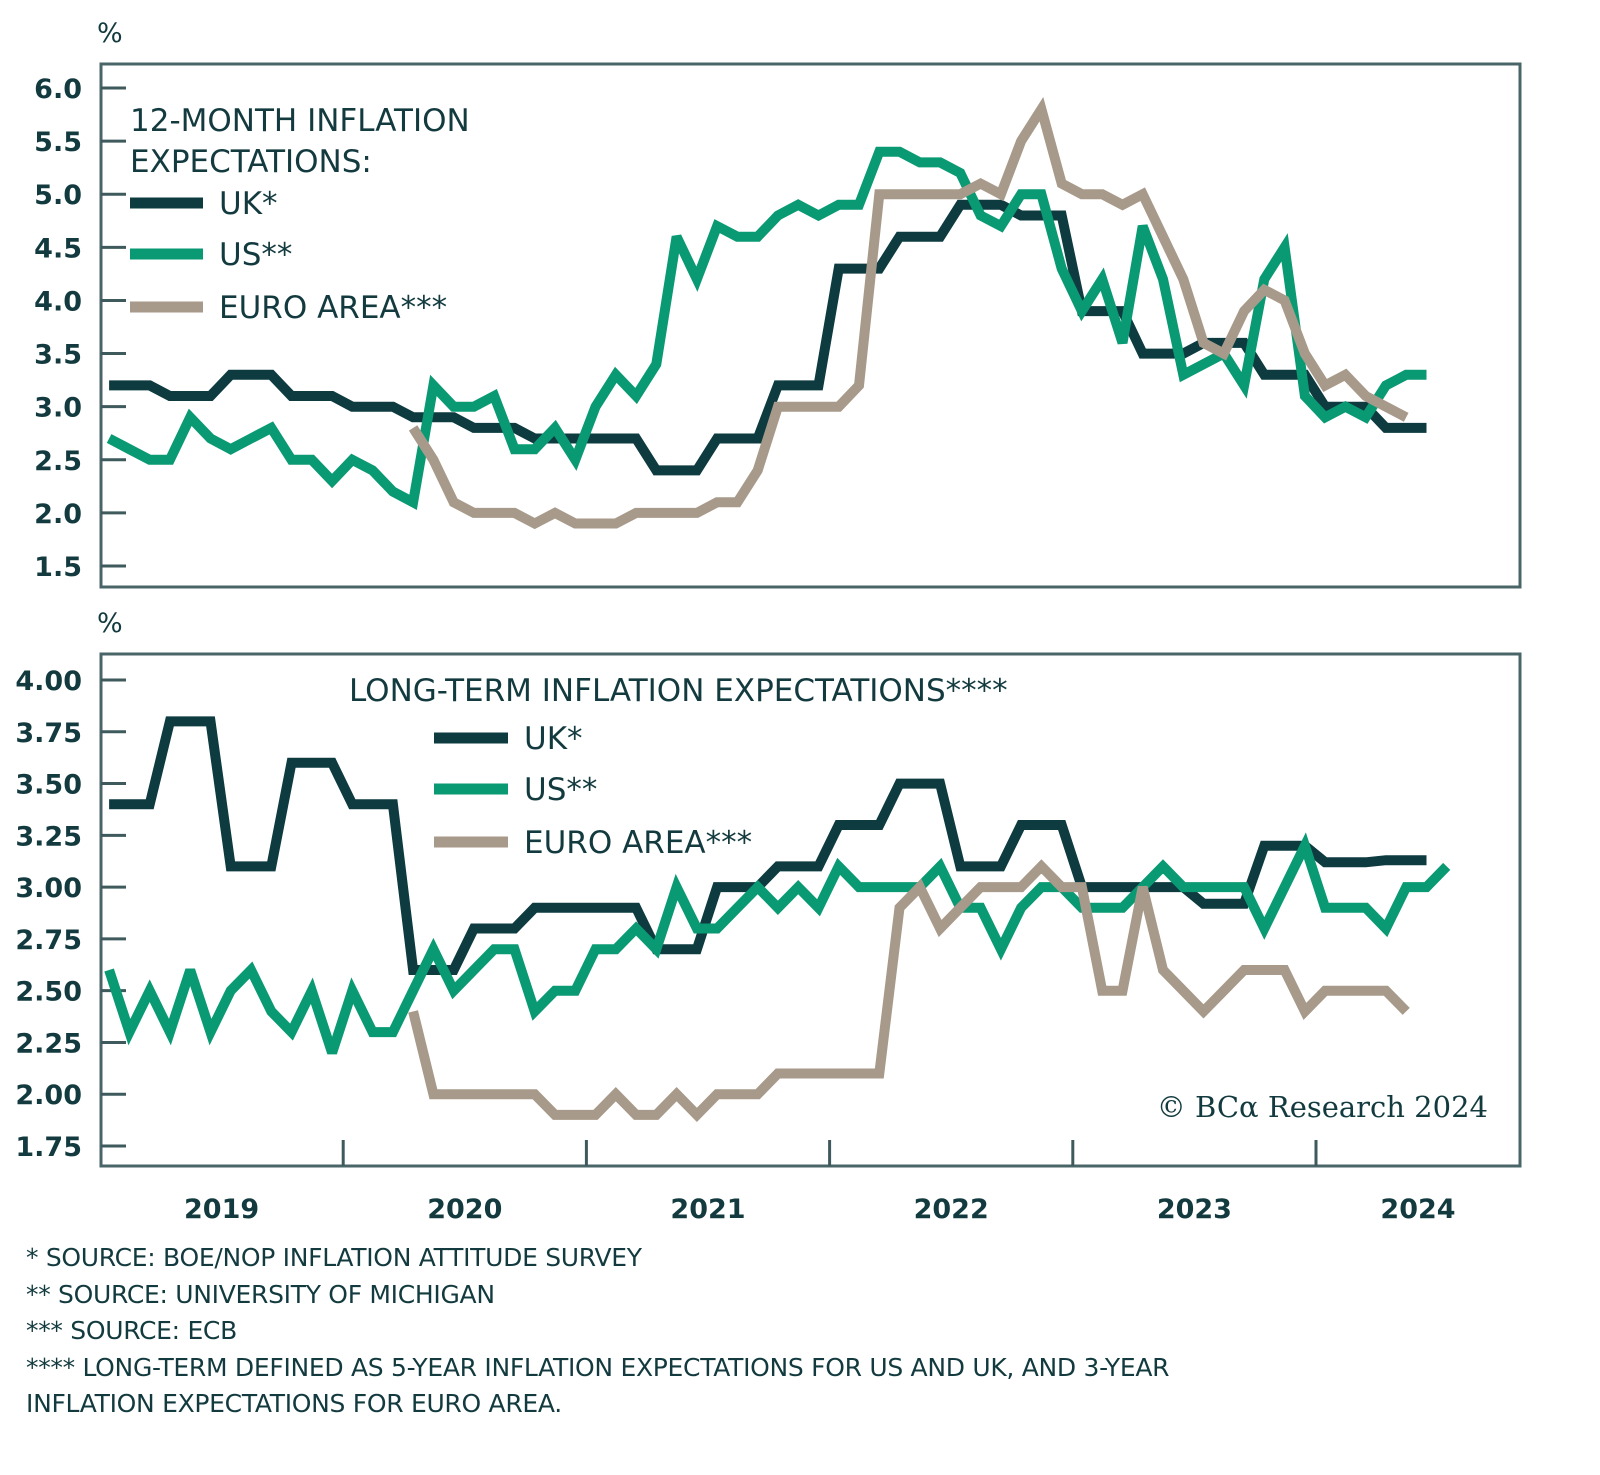 The image size is (1600, 1475). What do you see at coordinates (820, 1182) in the screenshot?
I see `bottom-x-axis: 2019 2020 2021 2022 2023 2024` at bounding box center [820, 1182].